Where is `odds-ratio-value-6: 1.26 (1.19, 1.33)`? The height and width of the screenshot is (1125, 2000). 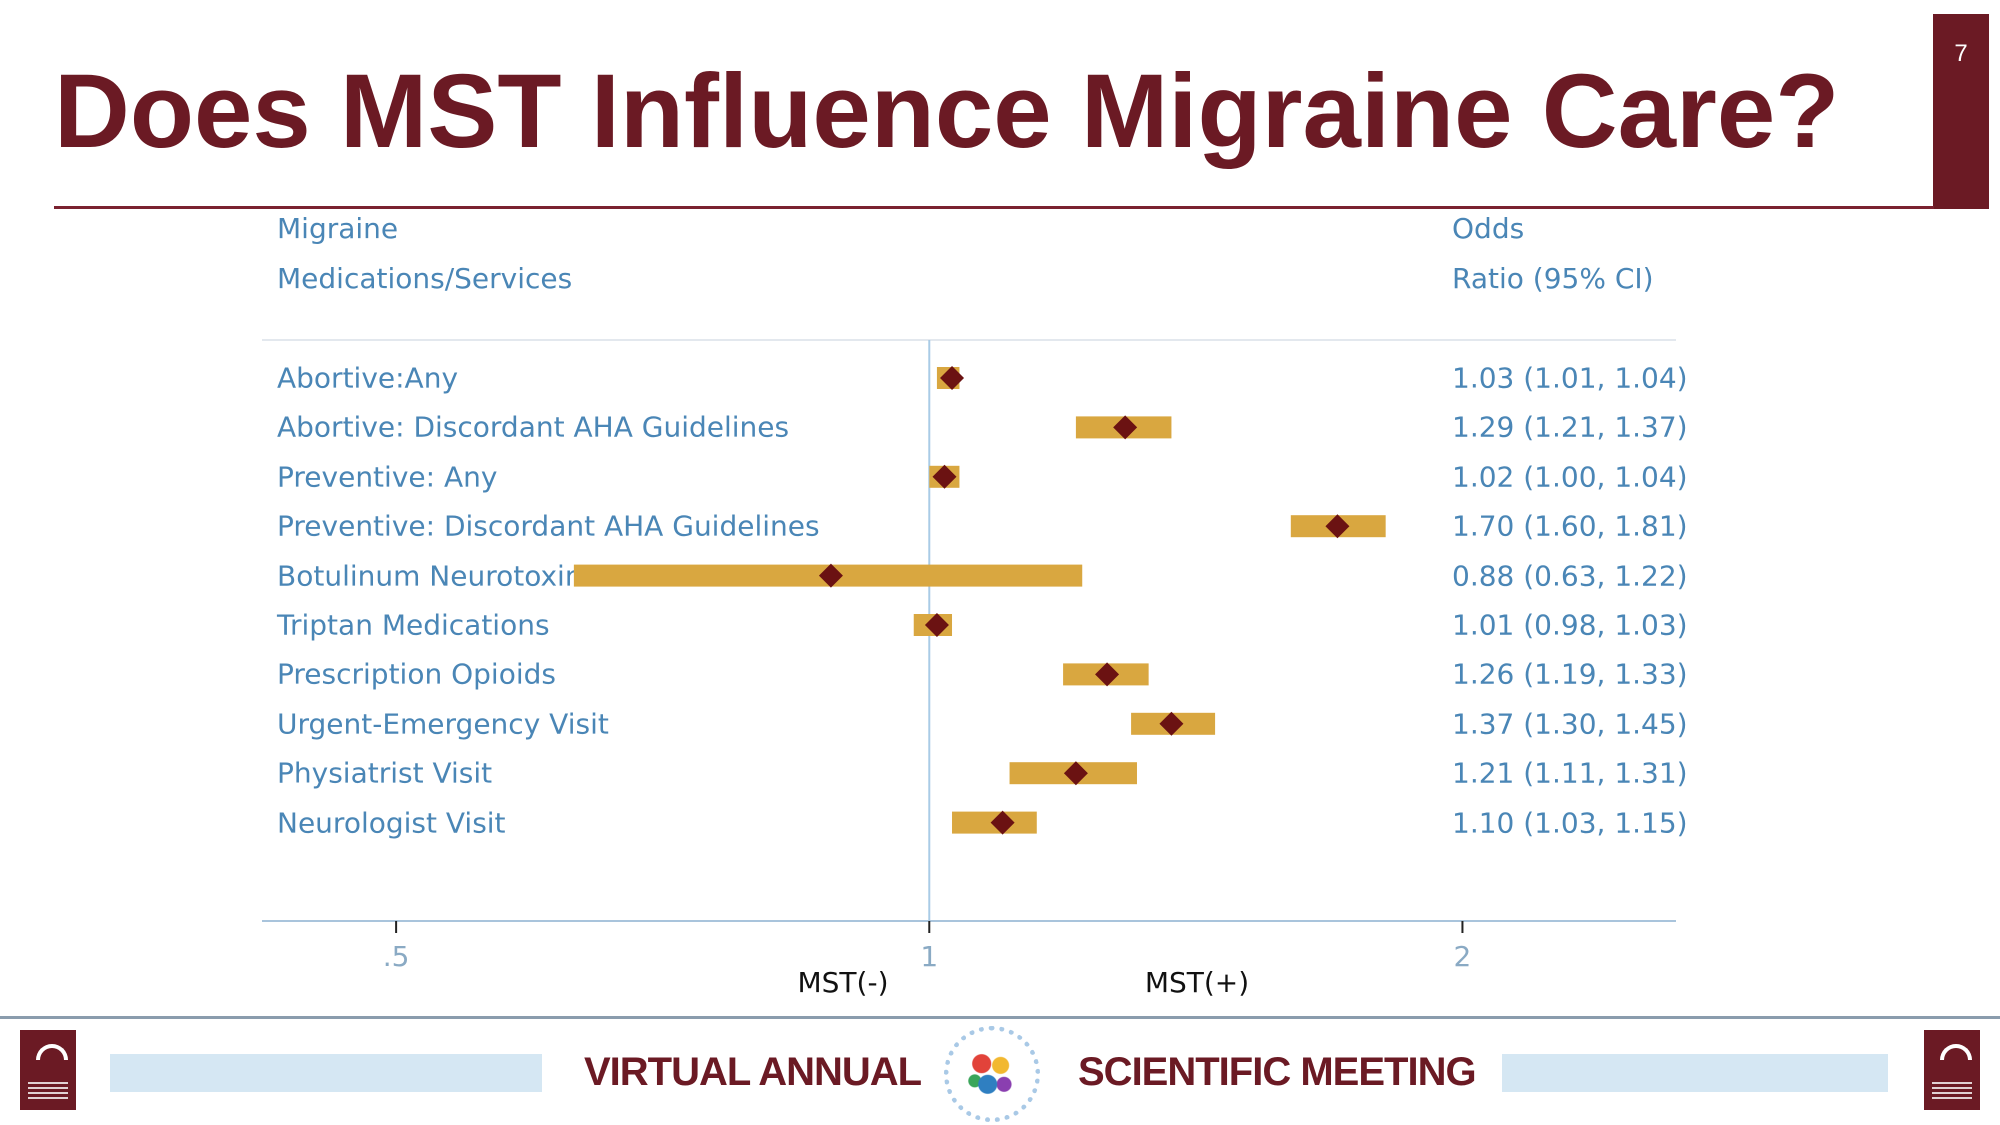 odds-ratio-value-6: 1.26 (1.19, 1.33) is located at coordinates (1570, 674).